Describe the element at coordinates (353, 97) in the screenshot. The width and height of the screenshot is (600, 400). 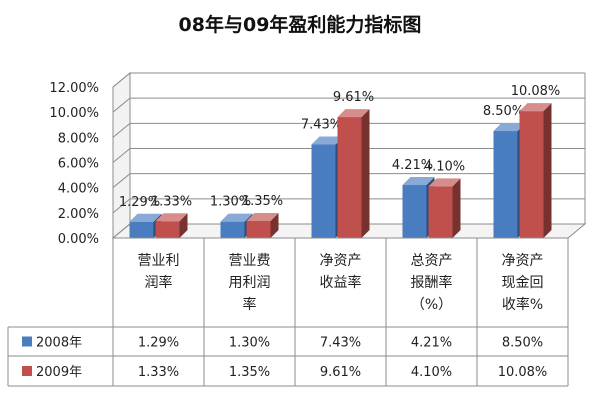
I see `data-label: 9.61%` at that location.